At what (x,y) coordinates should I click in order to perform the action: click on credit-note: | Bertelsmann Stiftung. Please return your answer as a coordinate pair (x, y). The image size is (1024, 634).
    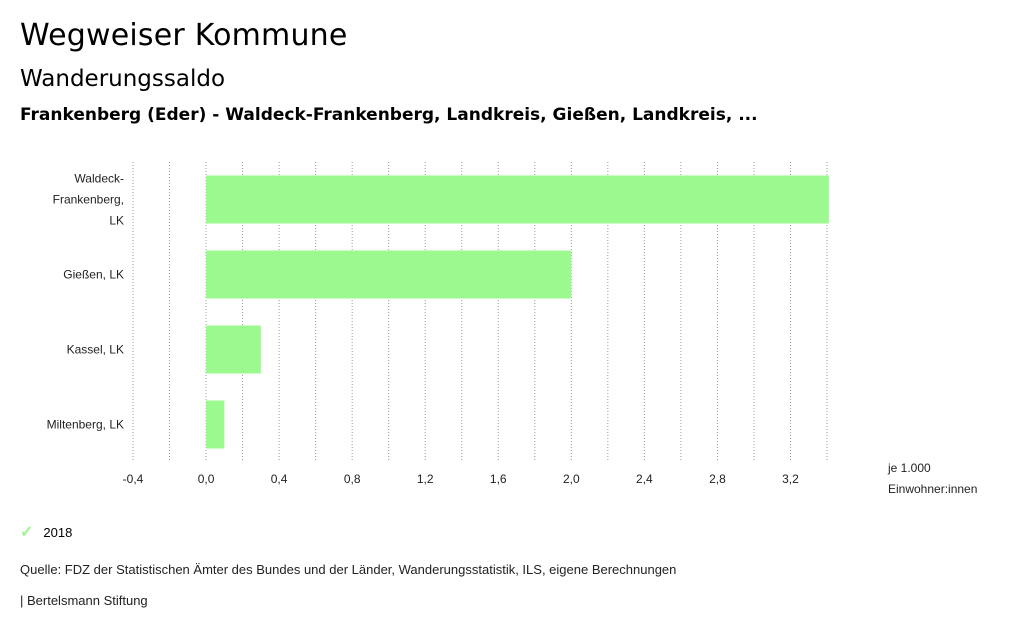
    Looking at the image, I should click on (84, 600).